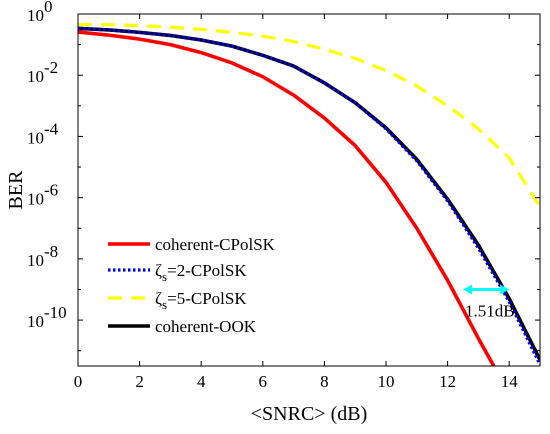 Image resolution: width=550 pixels, height=434 pixels. I want to click on annotation-layer: 1.51dB, so click(489, 302).